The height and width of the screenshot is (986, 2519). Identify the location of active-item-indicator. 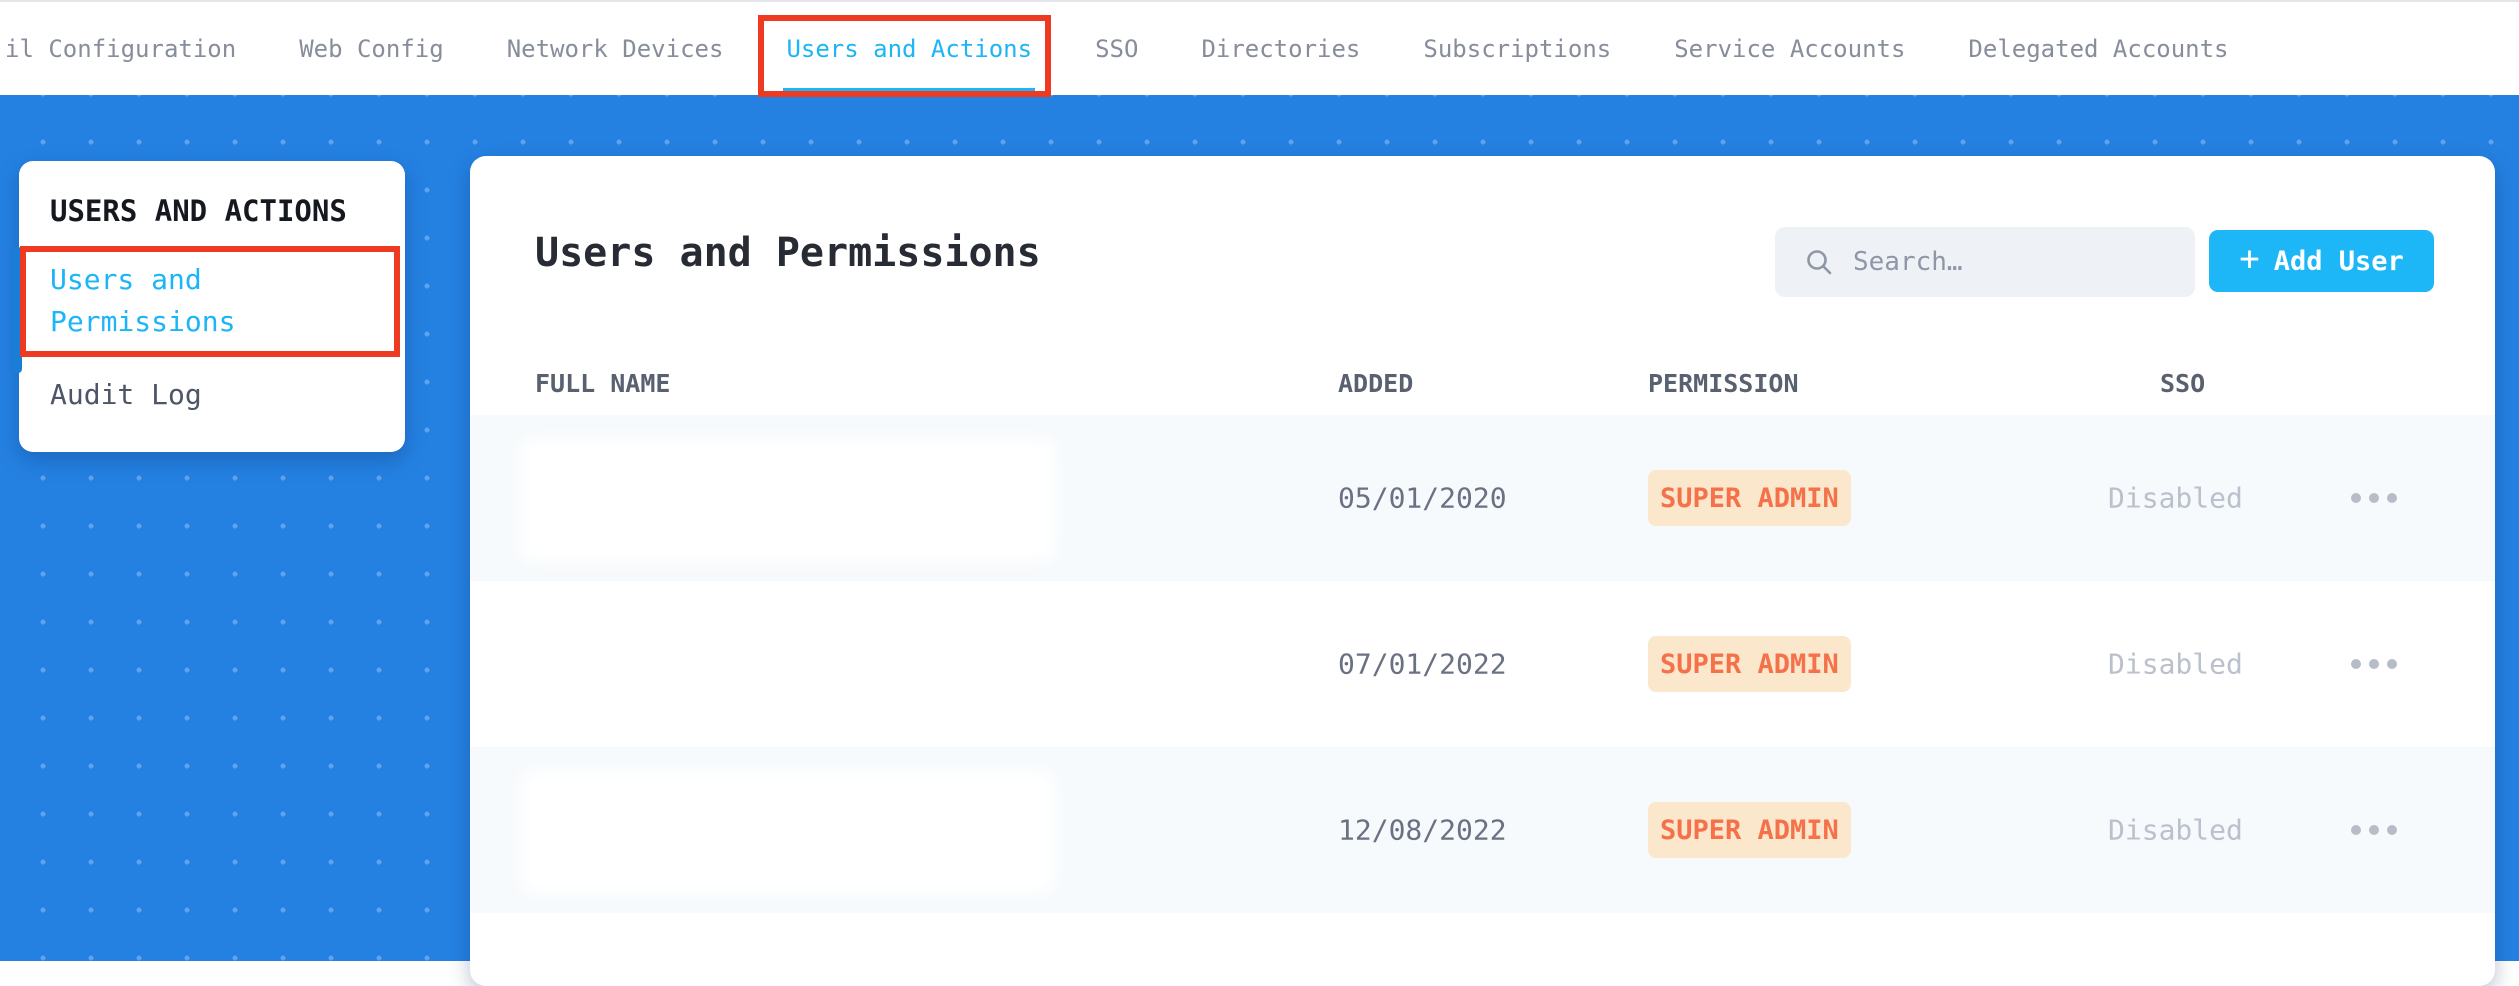
(17, 310).